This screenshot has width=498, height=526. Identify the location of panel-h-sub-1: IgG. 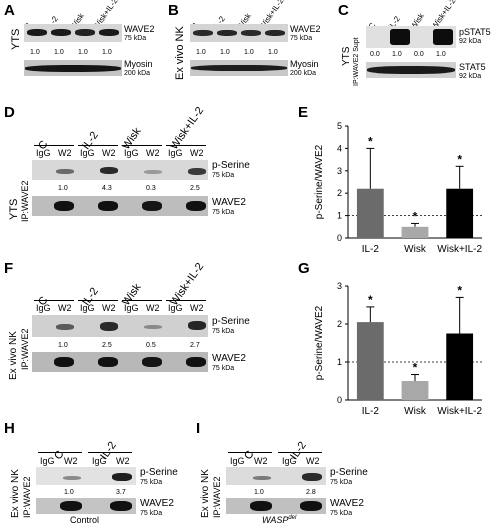
(47, 461).